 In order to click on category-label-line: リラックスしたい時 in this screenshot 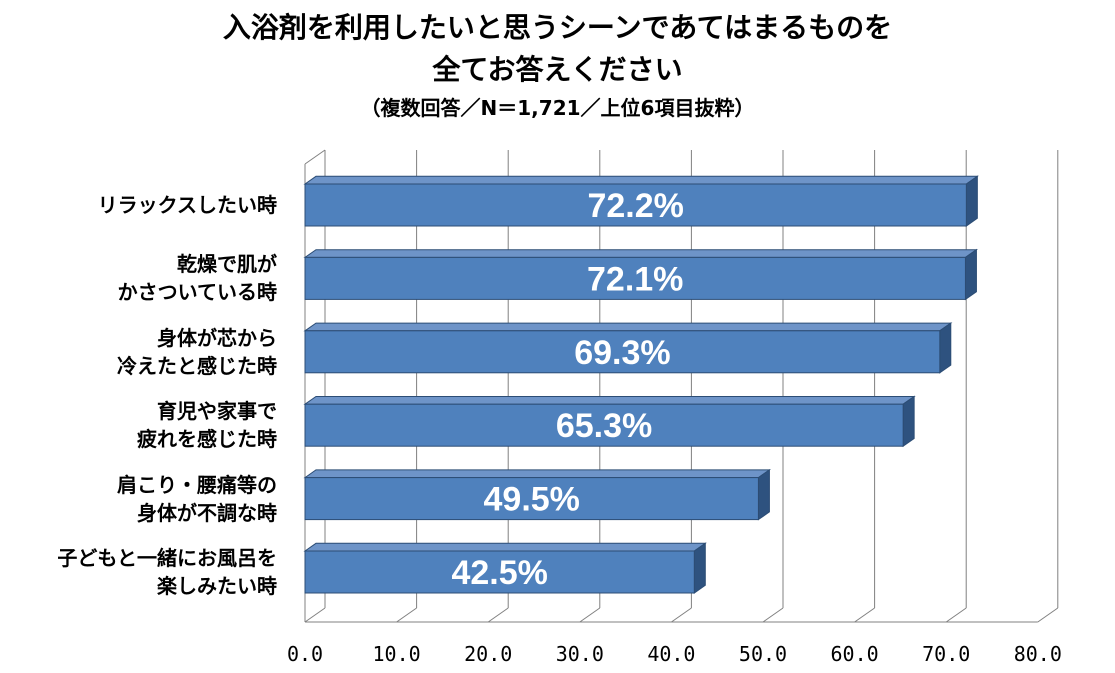, I will do `click(187, 205)`.